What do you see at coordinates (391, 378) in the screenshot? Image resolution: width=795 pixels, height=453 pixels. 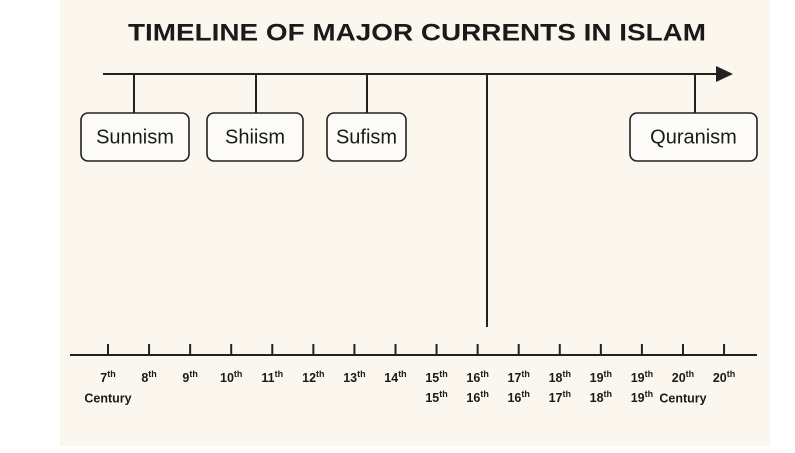 I see `ordinal-number: 14` at bounding box center [391, 378].